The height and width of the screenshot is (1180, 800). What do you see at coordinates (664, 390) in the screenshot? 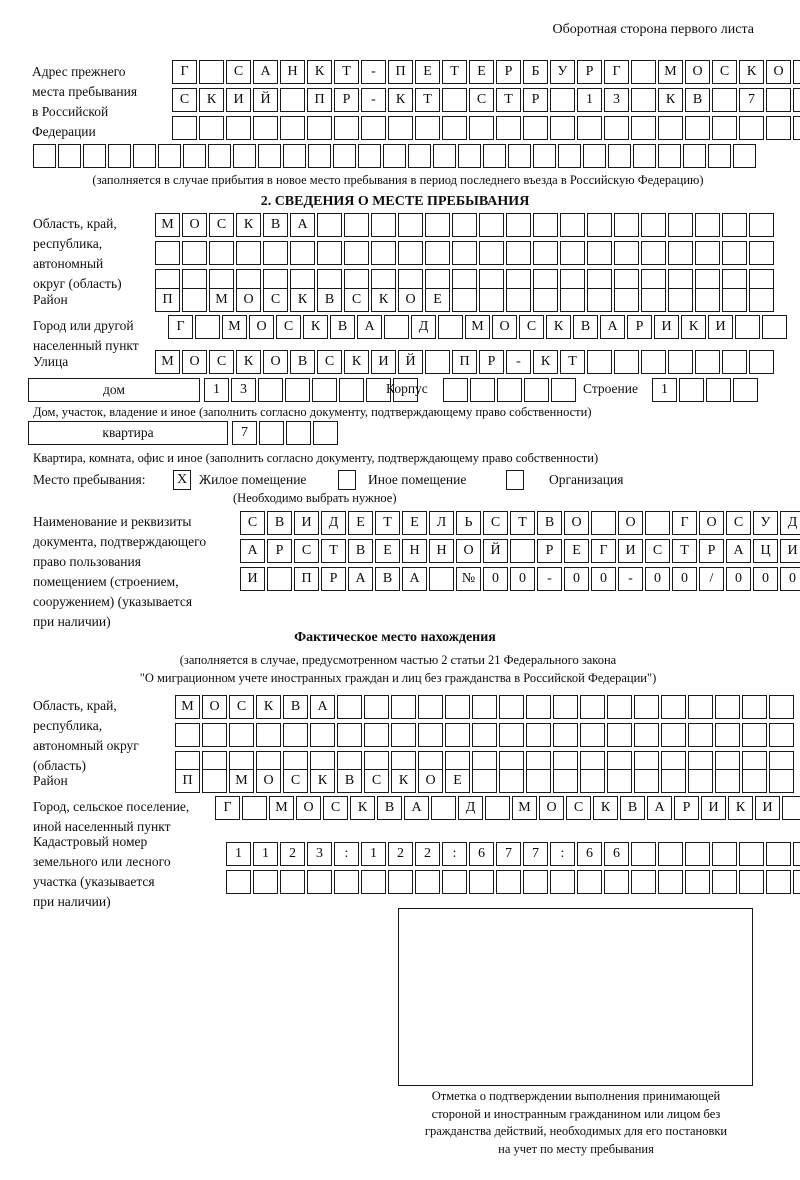
I see `char-cell: 1` at bounding box center [664, 390].